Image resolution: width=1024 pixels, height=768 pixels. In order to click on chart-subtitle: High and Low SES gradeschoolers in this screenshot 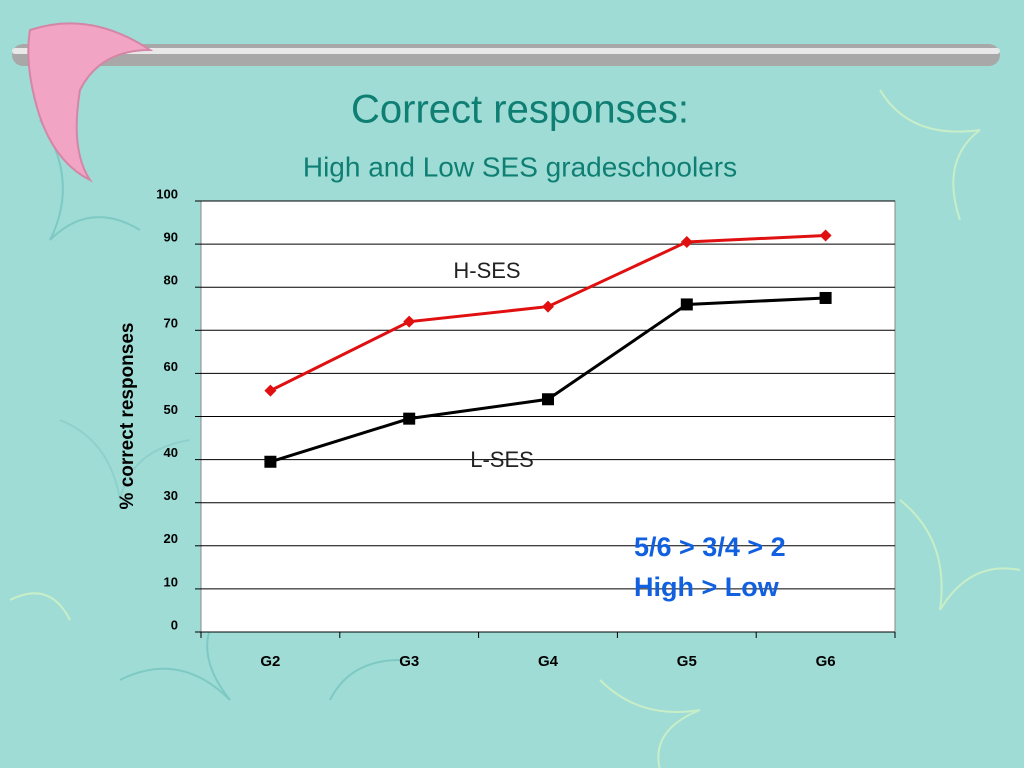, I will do `click(520, 166)`.